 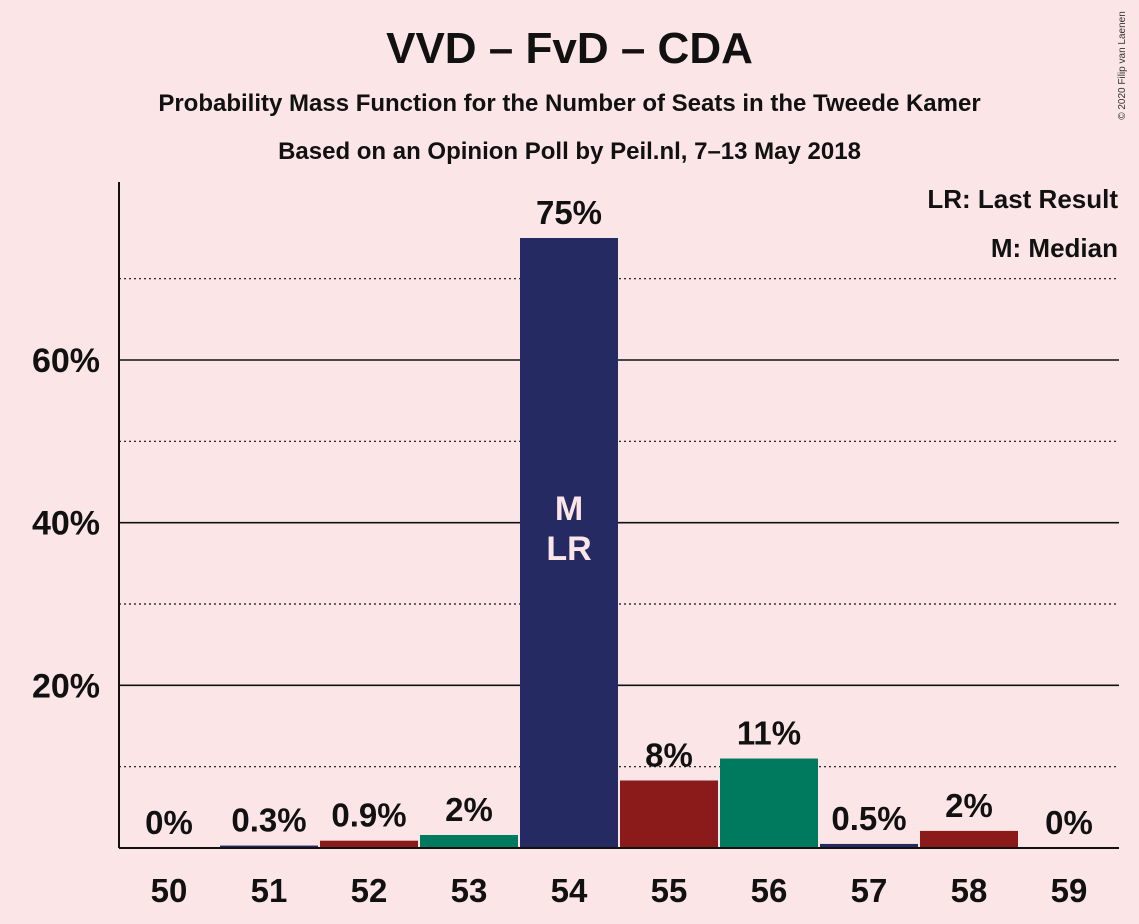 I want to click on bar-value-label: 75%, so click(x=569, y=212).